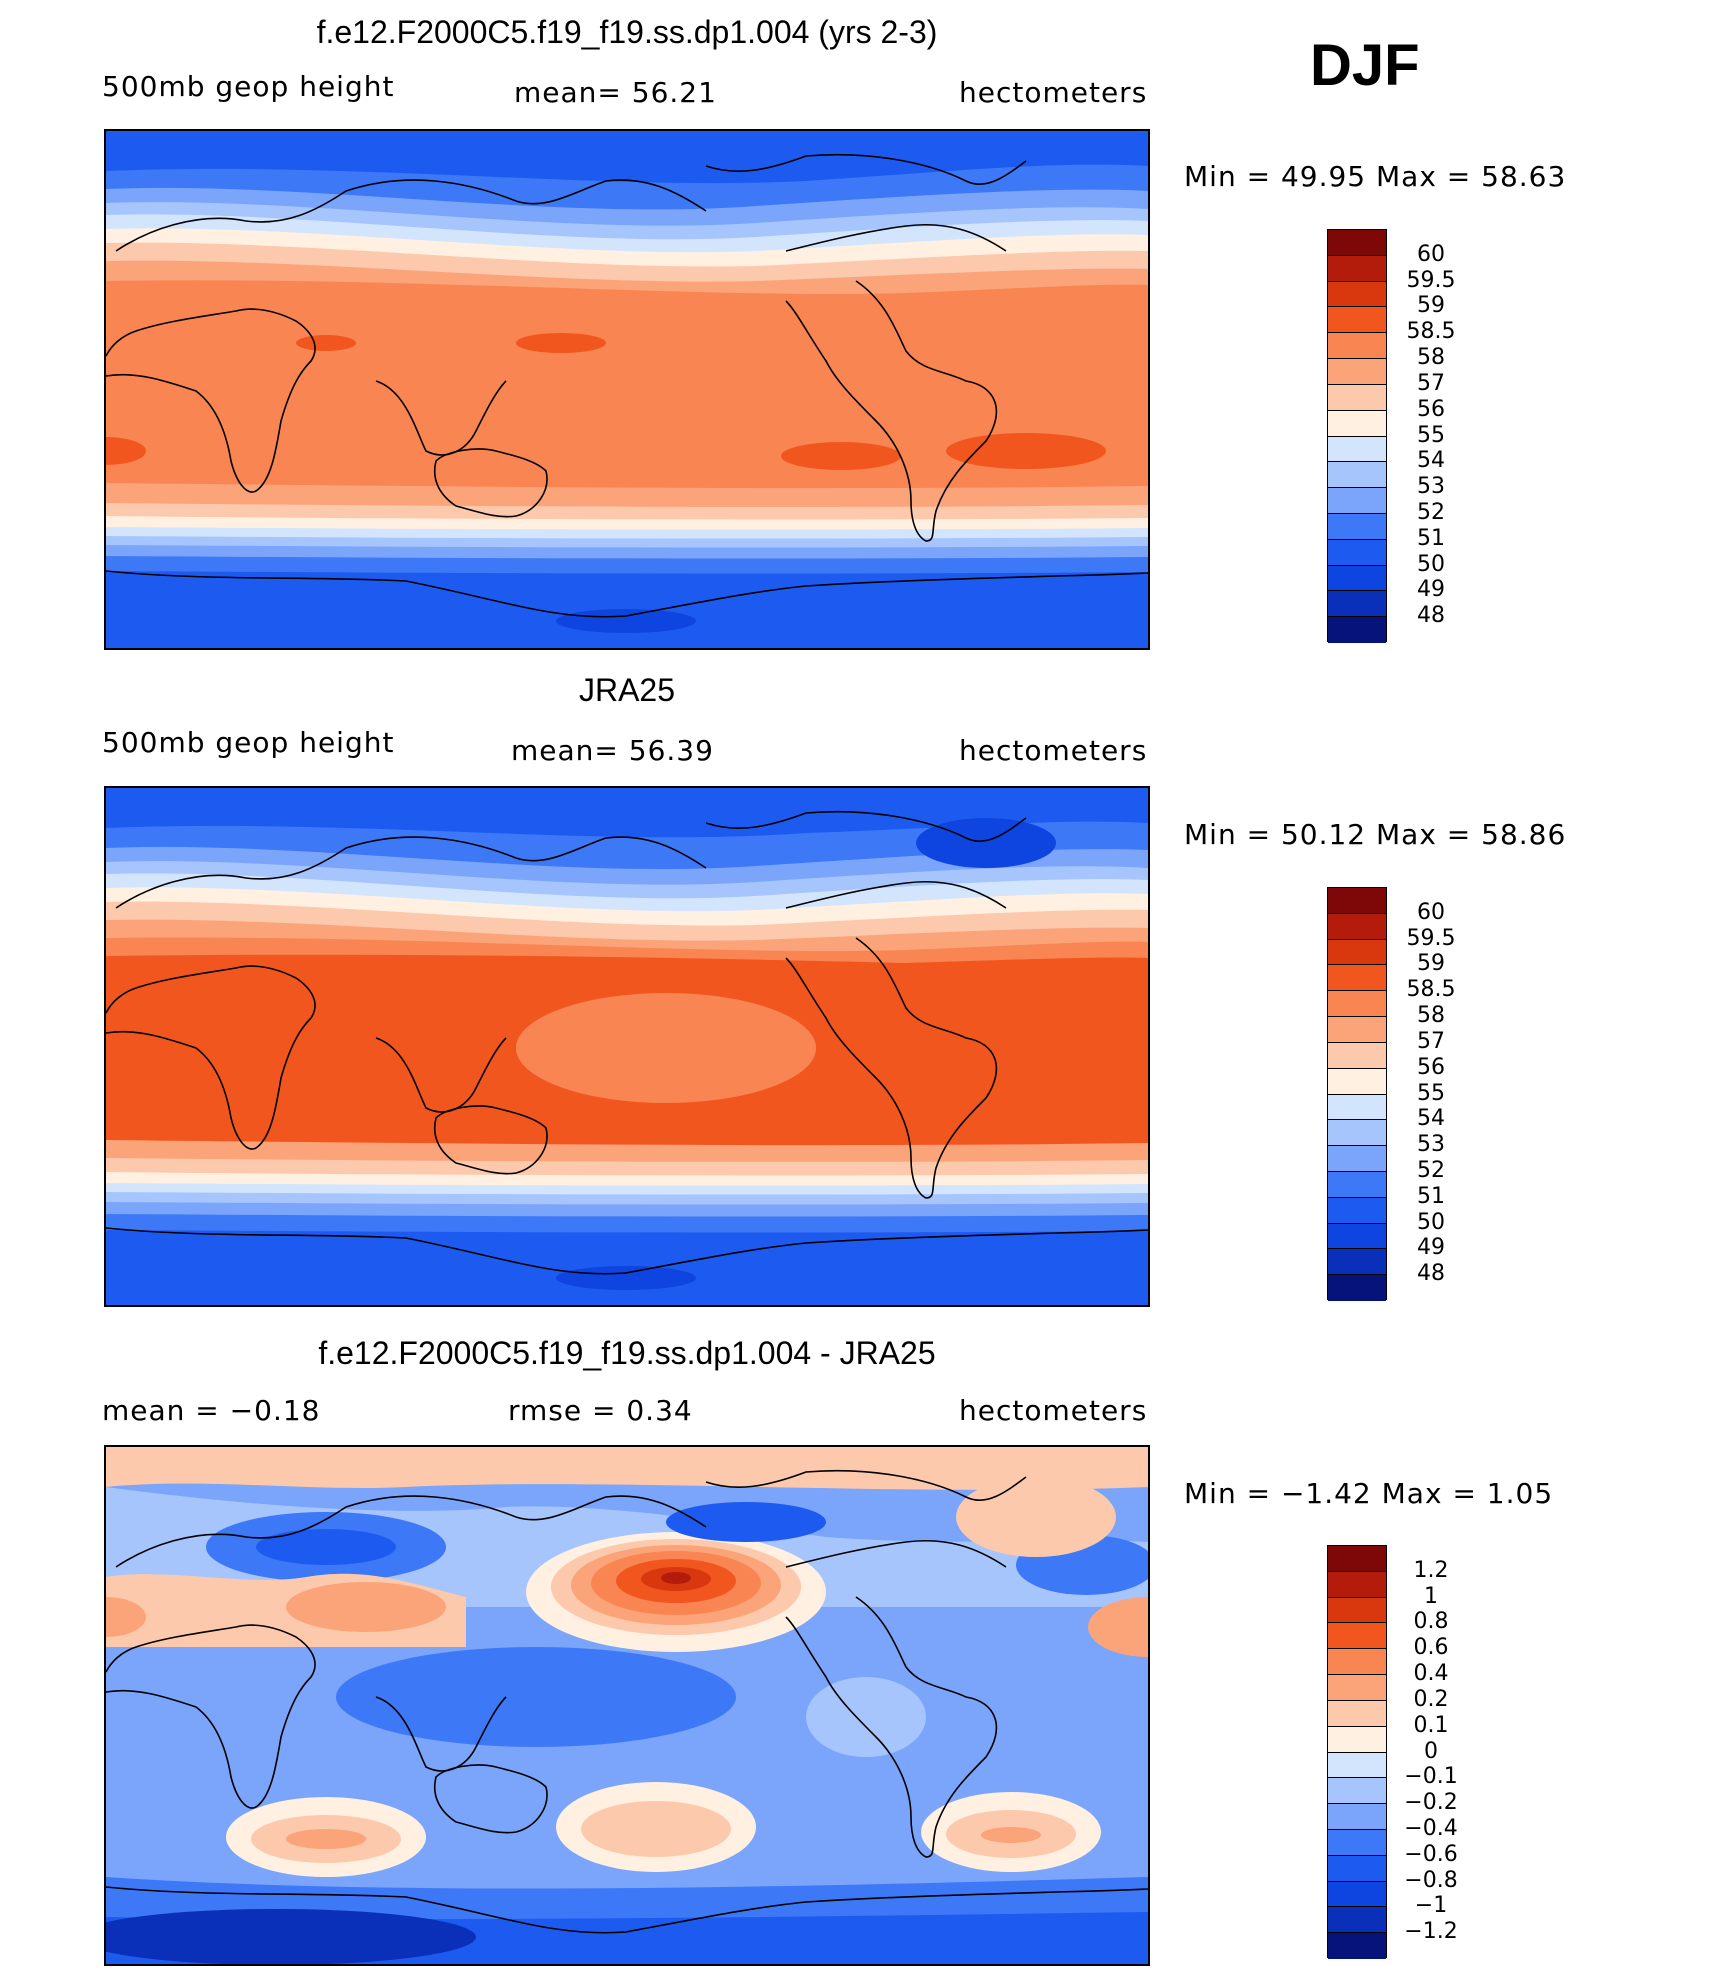 The height and width of the screenshot is (1986, 1710). I want to click on colorbar-tick-label: 1, so click(1431, 1596).